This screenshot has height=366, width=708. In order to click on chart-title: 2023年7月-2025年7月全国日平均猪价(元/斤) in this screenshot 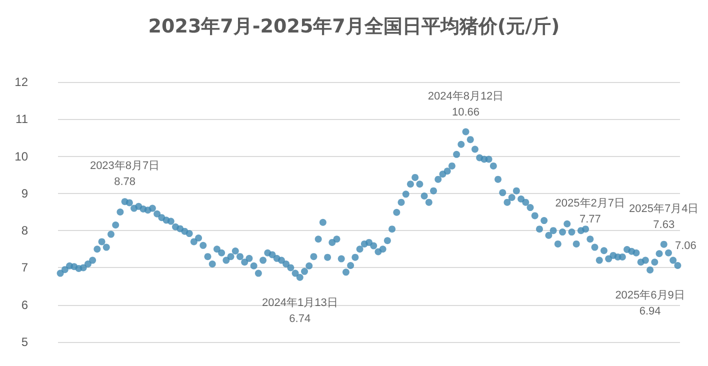, I will do `click(354, 27)`.